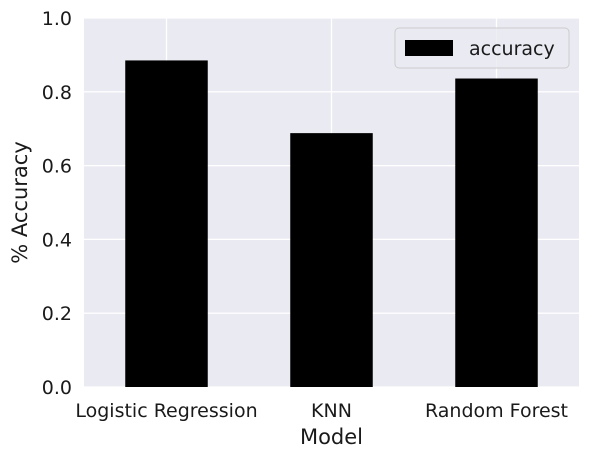 The image size is (589, 459). Describe the element at coordinates (57, 388) in the screenshot. I see `y-tick-label: 0.0` at that location.